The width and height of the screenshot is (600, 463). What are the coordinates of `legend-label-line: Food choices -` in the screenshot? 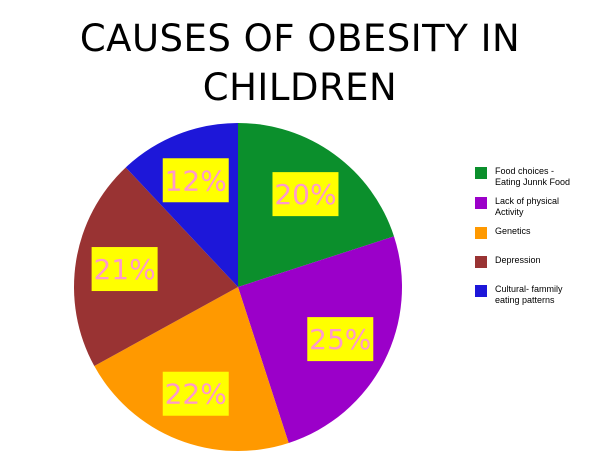 It's located at (525, 171).